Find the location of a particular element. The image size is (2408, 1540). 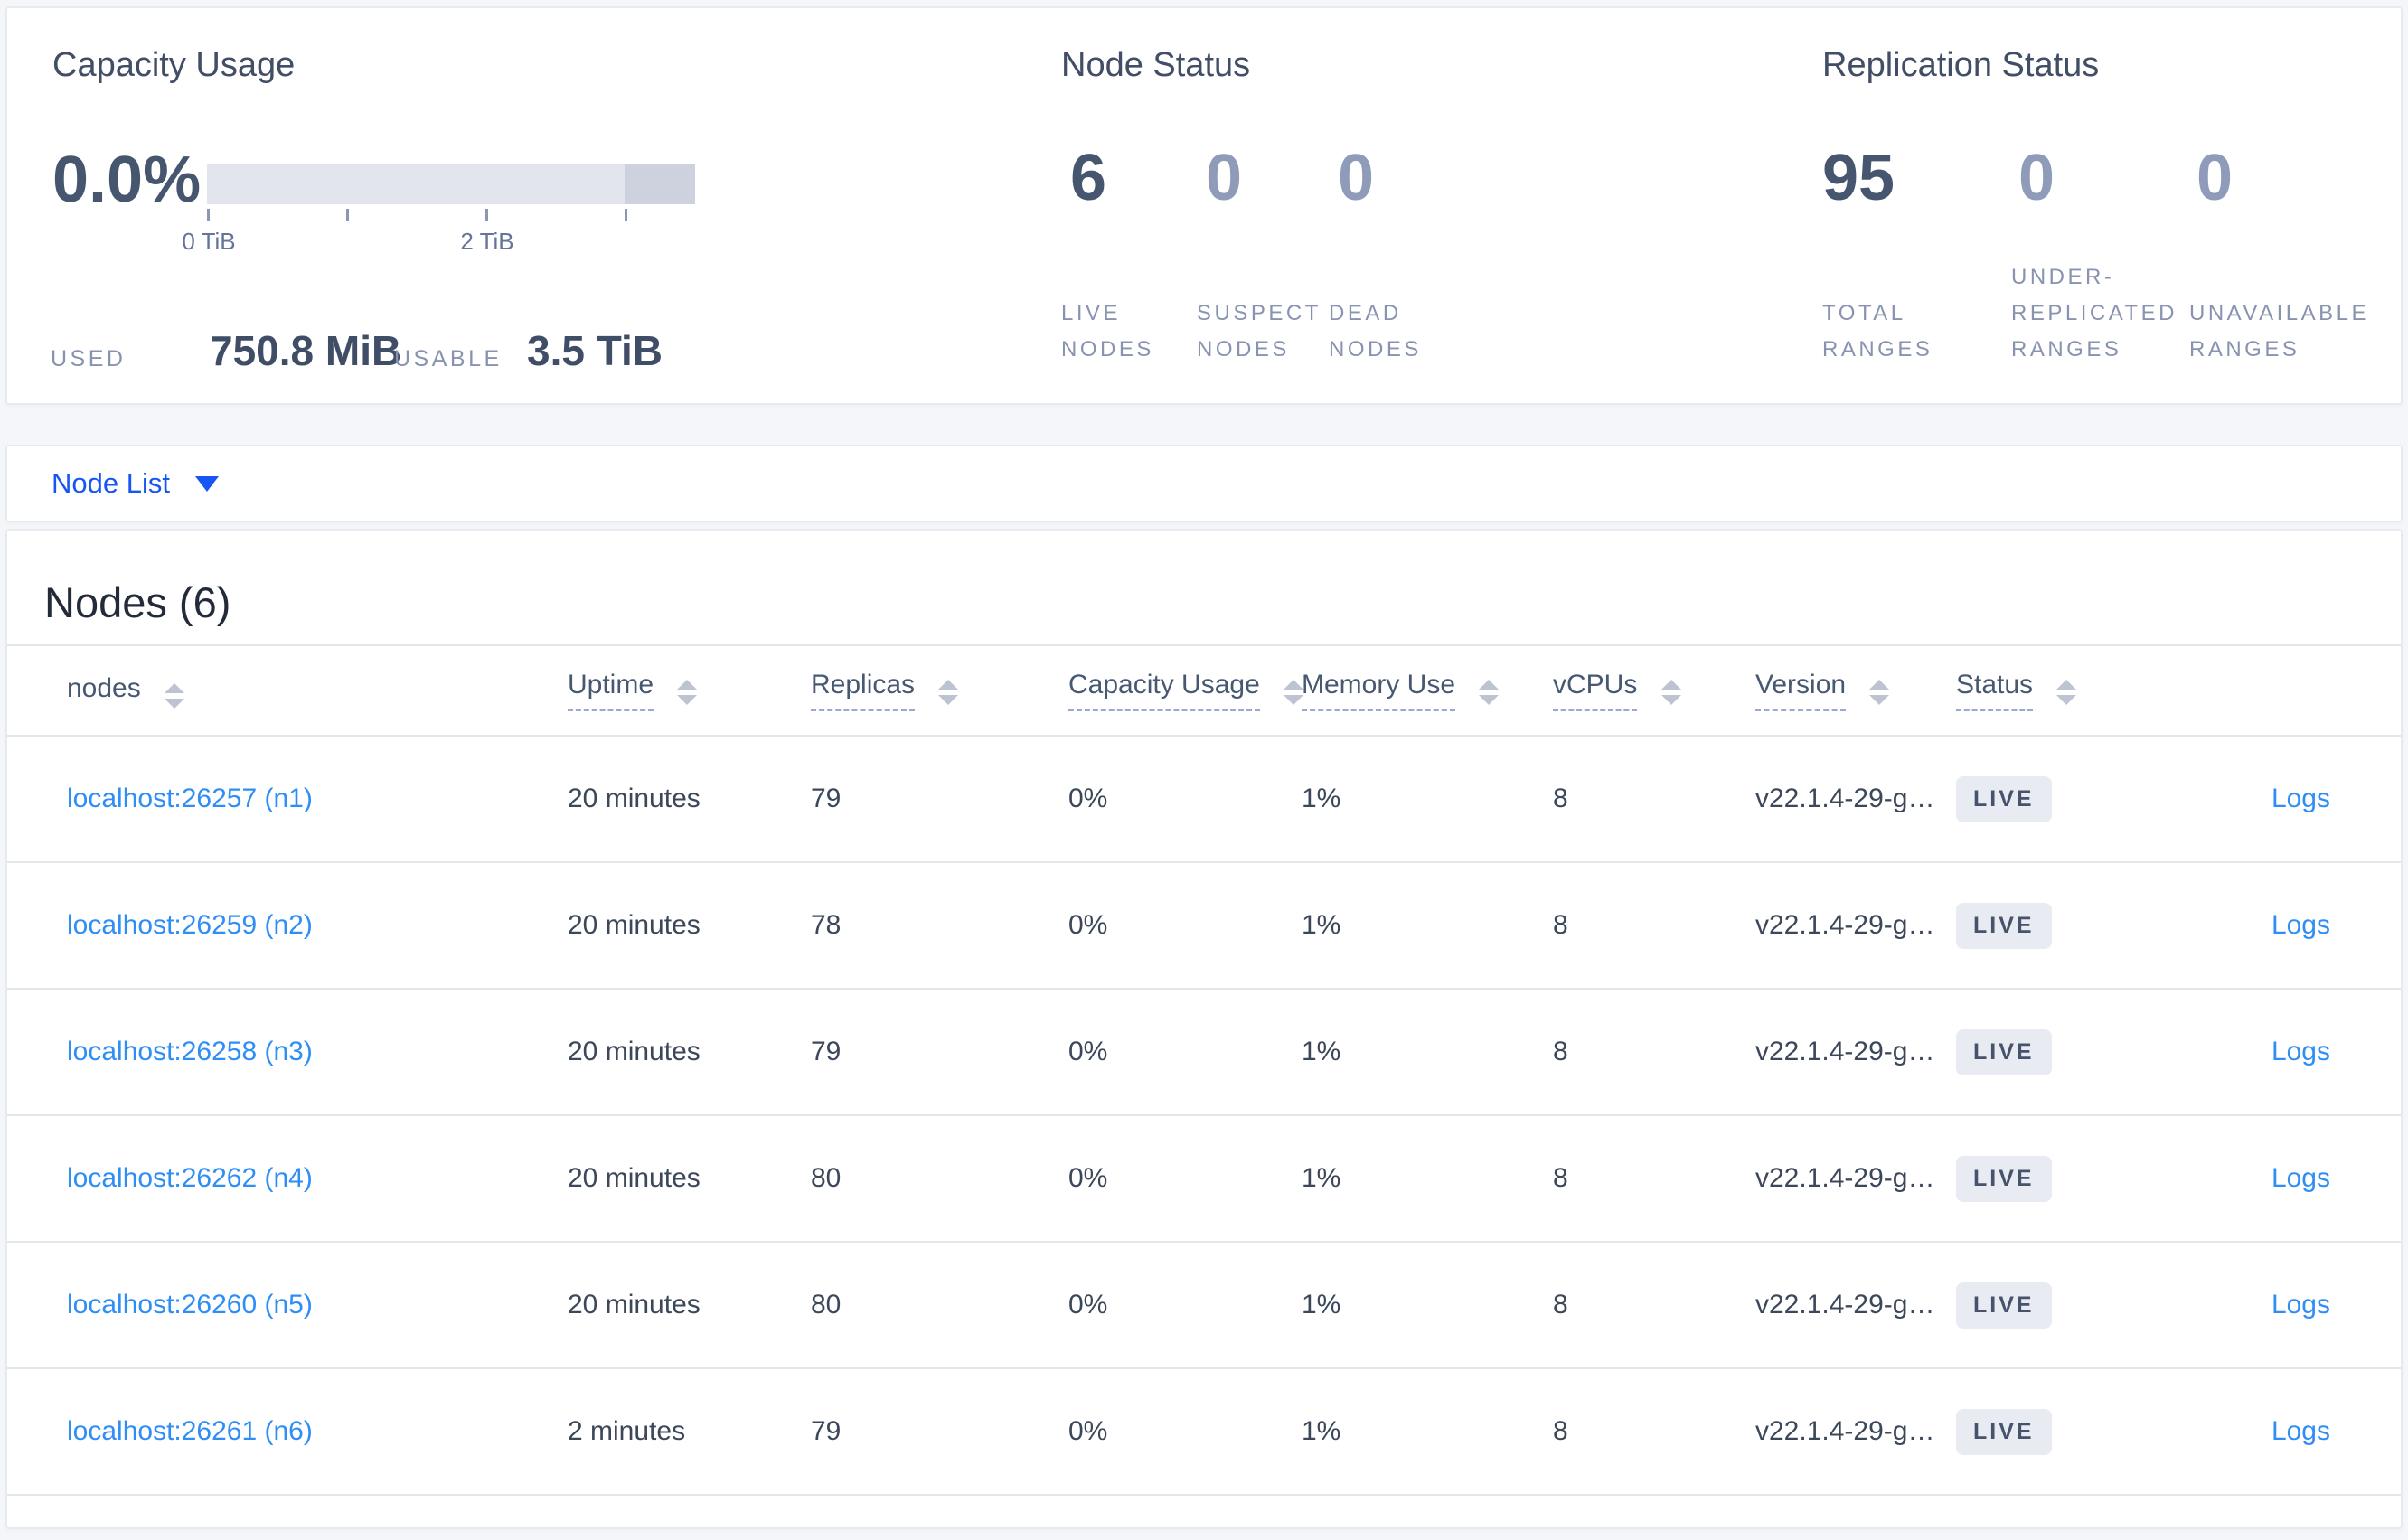

used-value: 750.8 MiB is located at coordinates (306, 350).